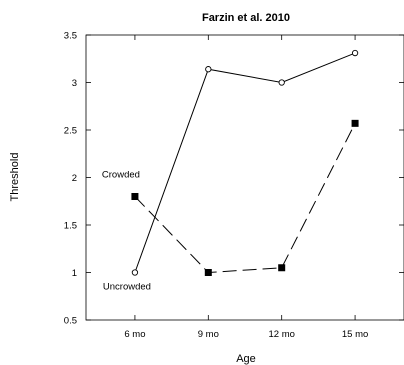 The height and width of the screenshot is (365, 404). What do you see at coordinates (355, 334) in the screenshot?
I see `x-tick-label: 15 mo` at bounding box center [355, 334].